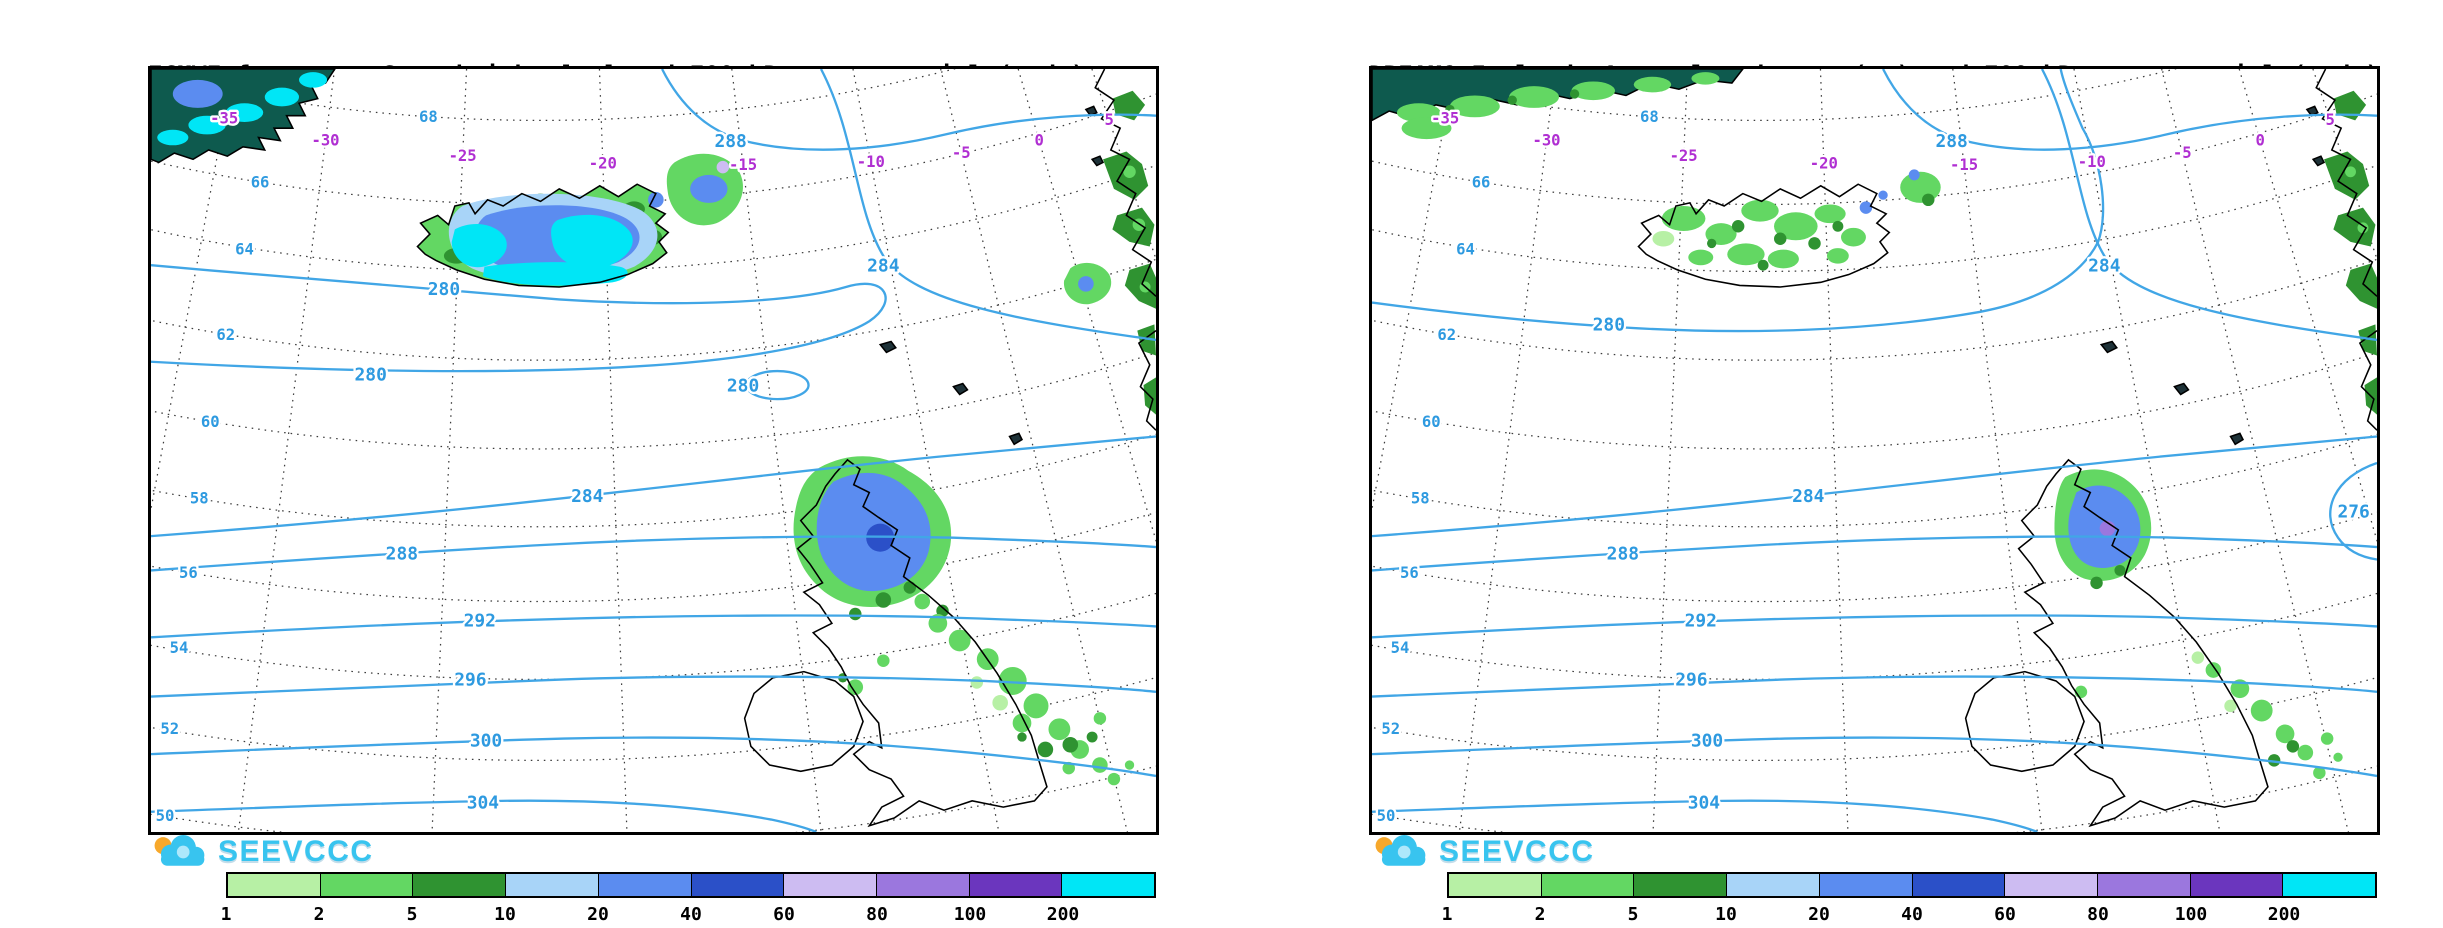  I want to click on colorbar-bar, so click(1912, 885).